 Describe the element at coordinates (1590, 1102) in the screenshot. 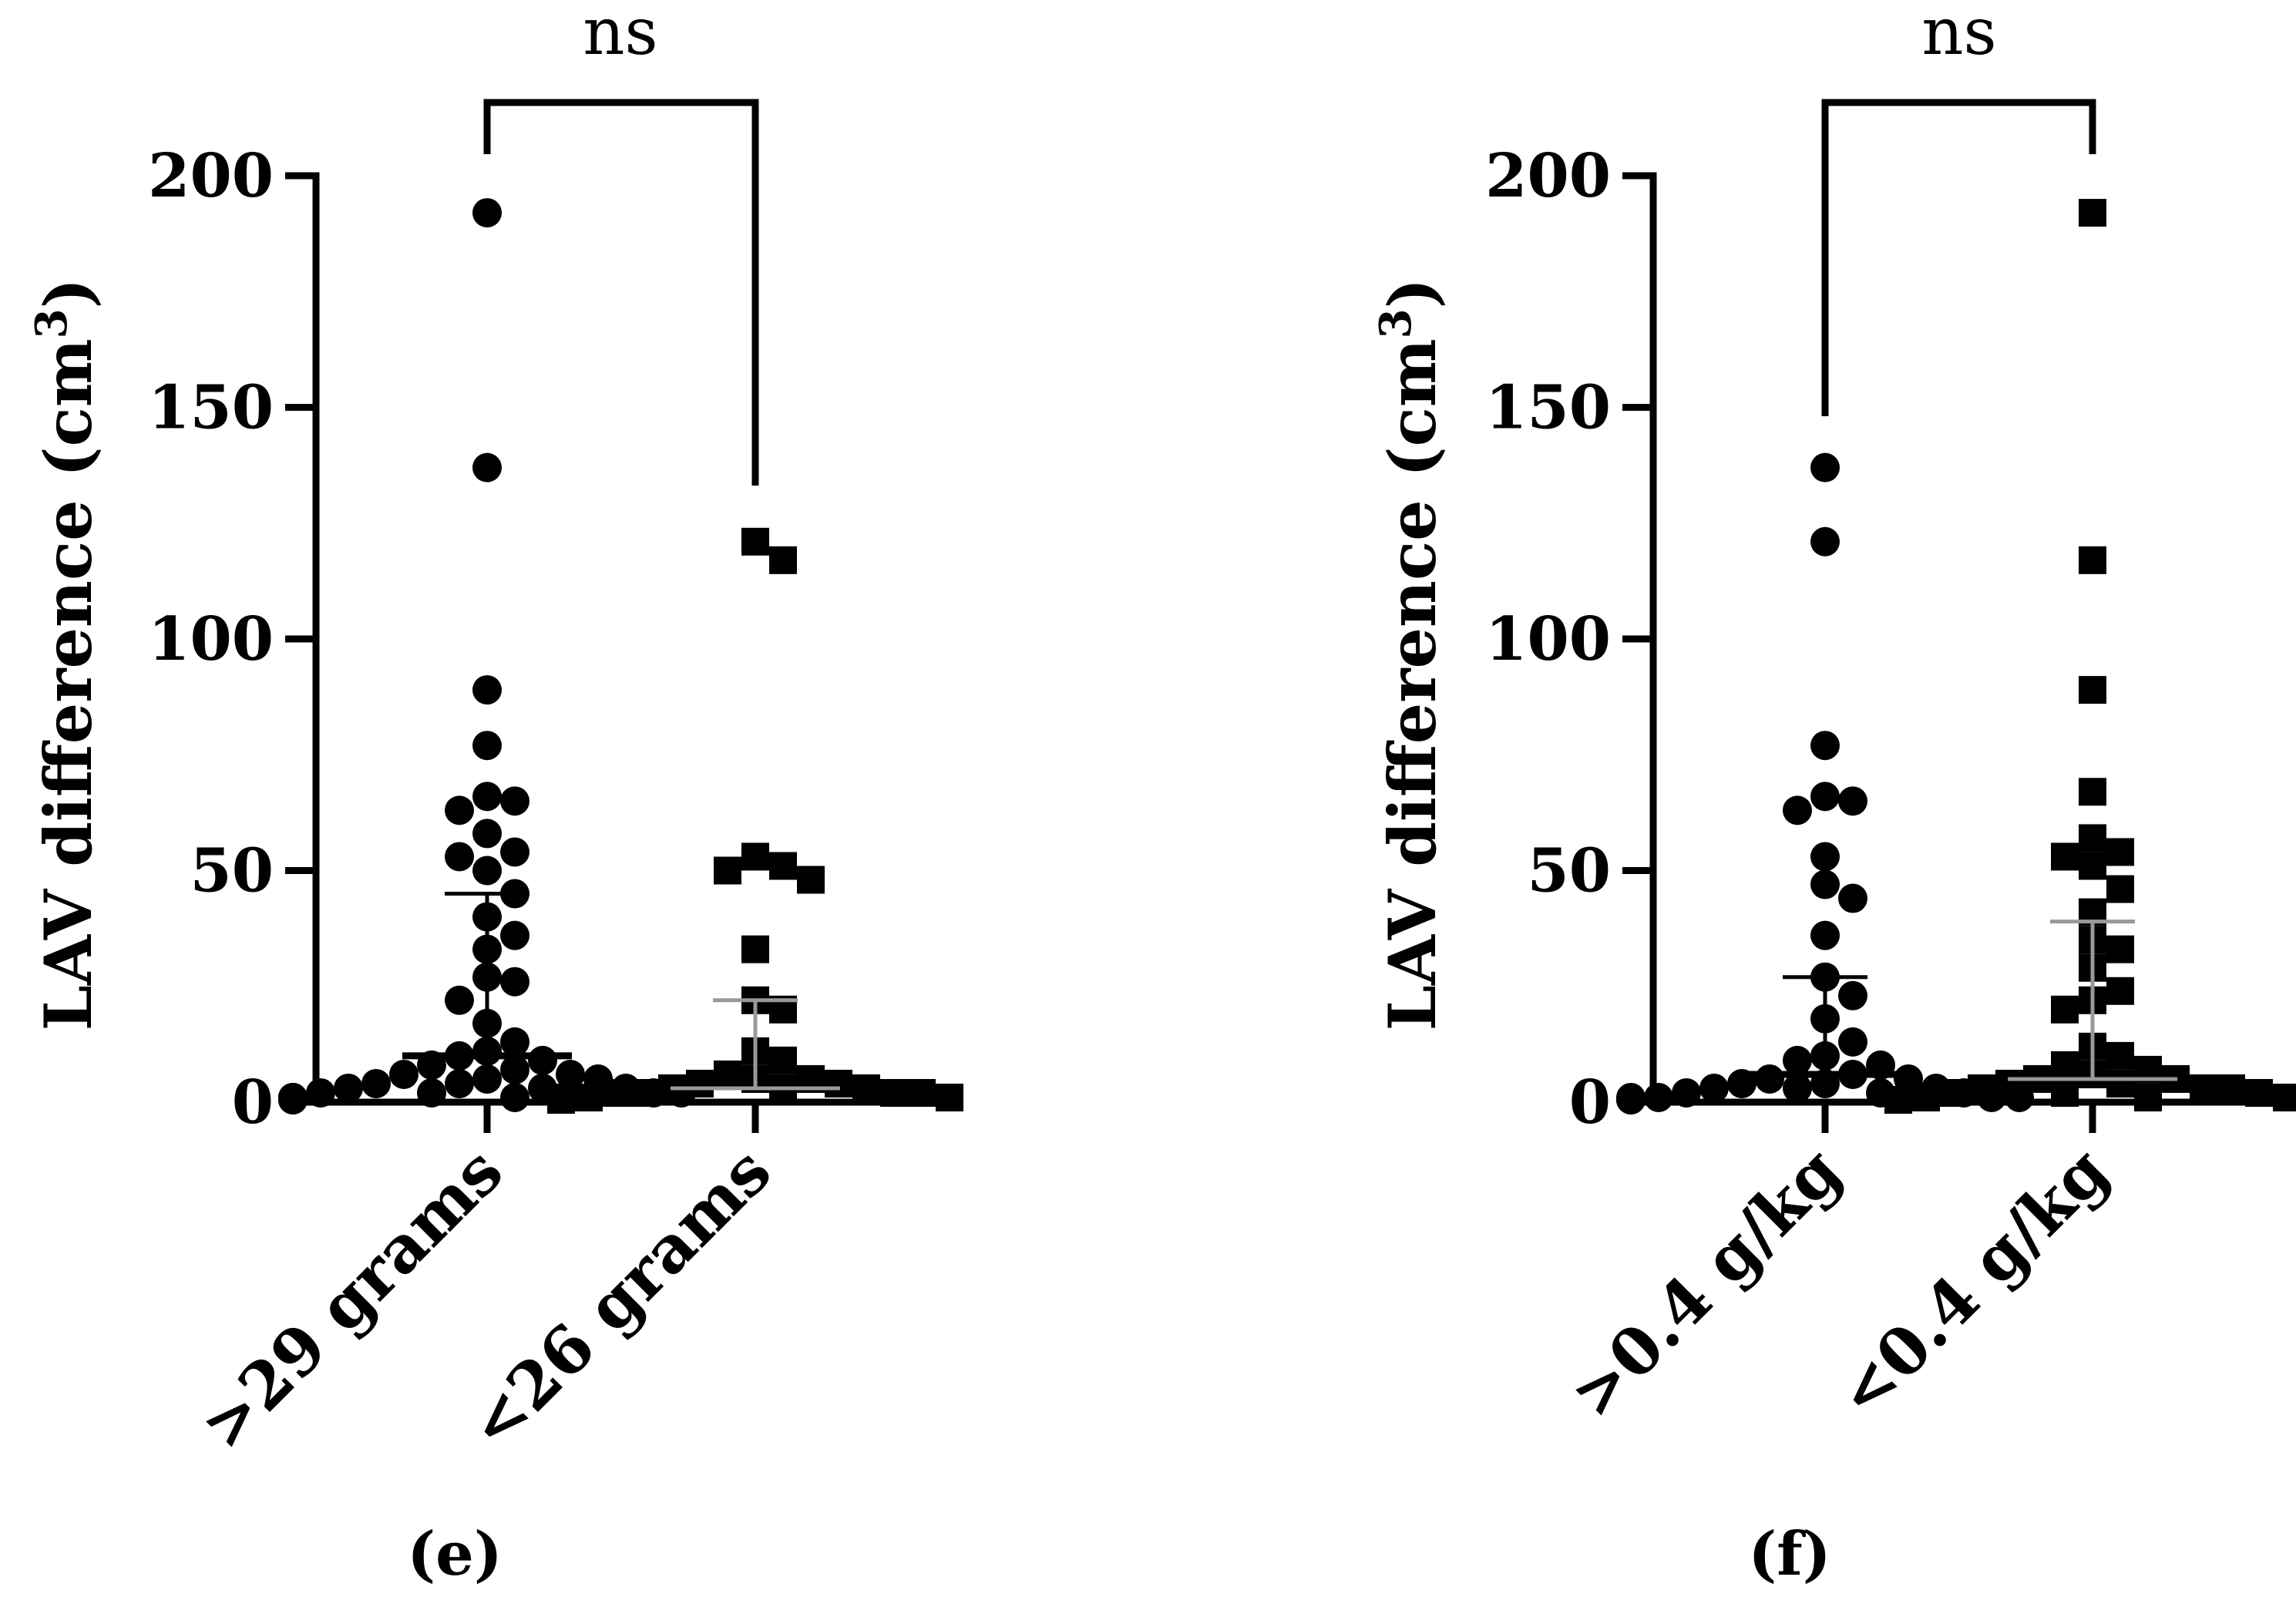

I see `y-tick-label: 0` at that location.